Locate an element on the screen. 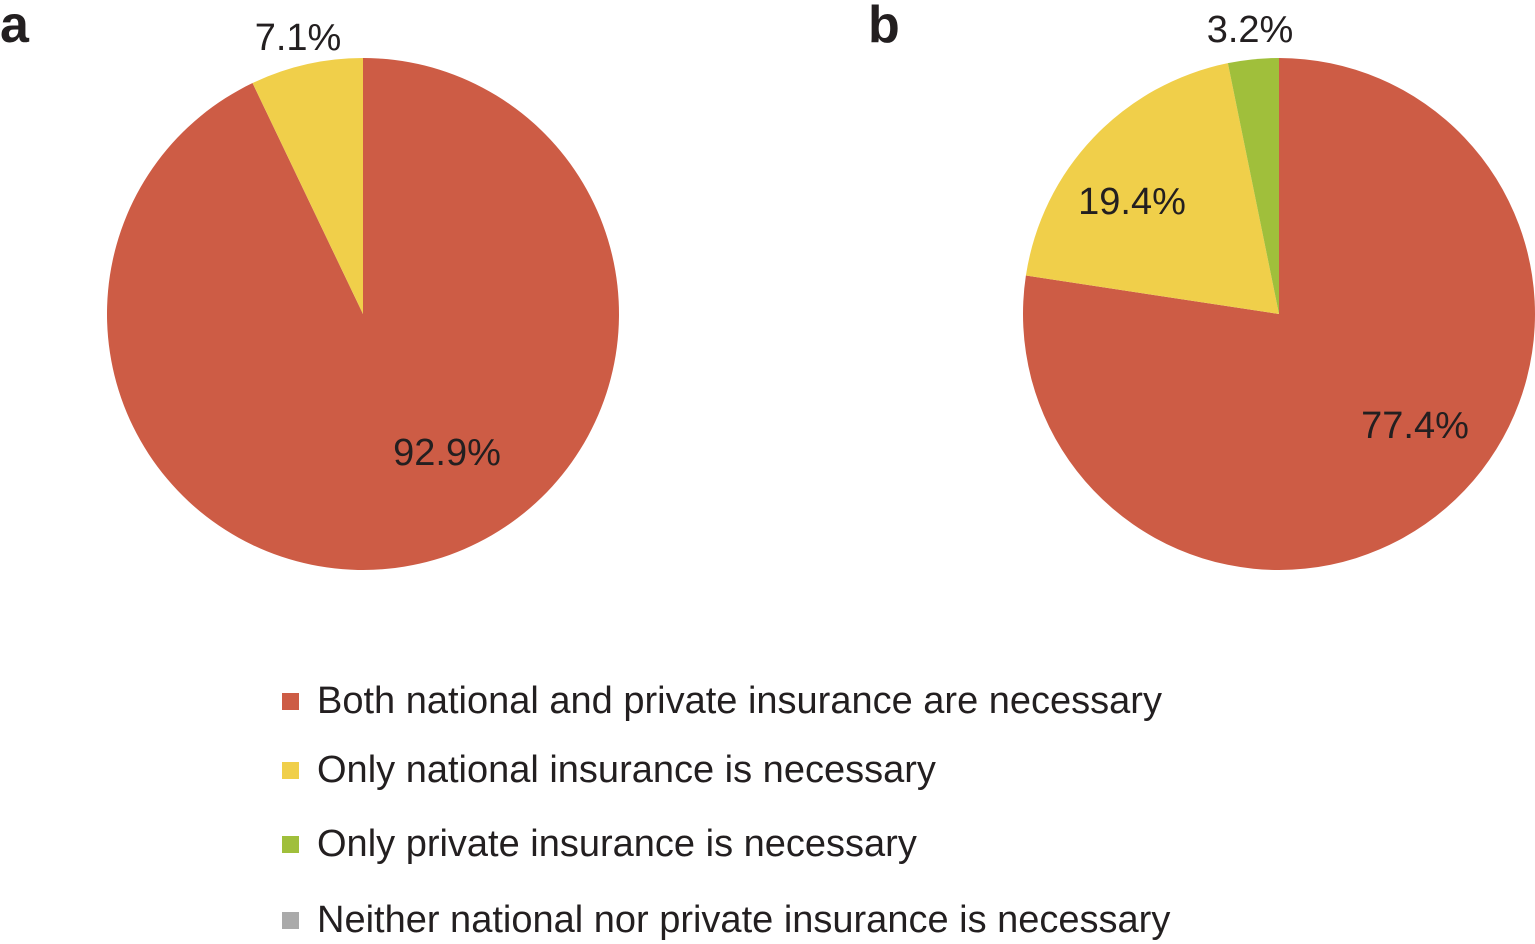 The width and height of the screenshot is (1535, 944). legend-item-private: Only private insurance is necessary is located at coordinates (599, 844).